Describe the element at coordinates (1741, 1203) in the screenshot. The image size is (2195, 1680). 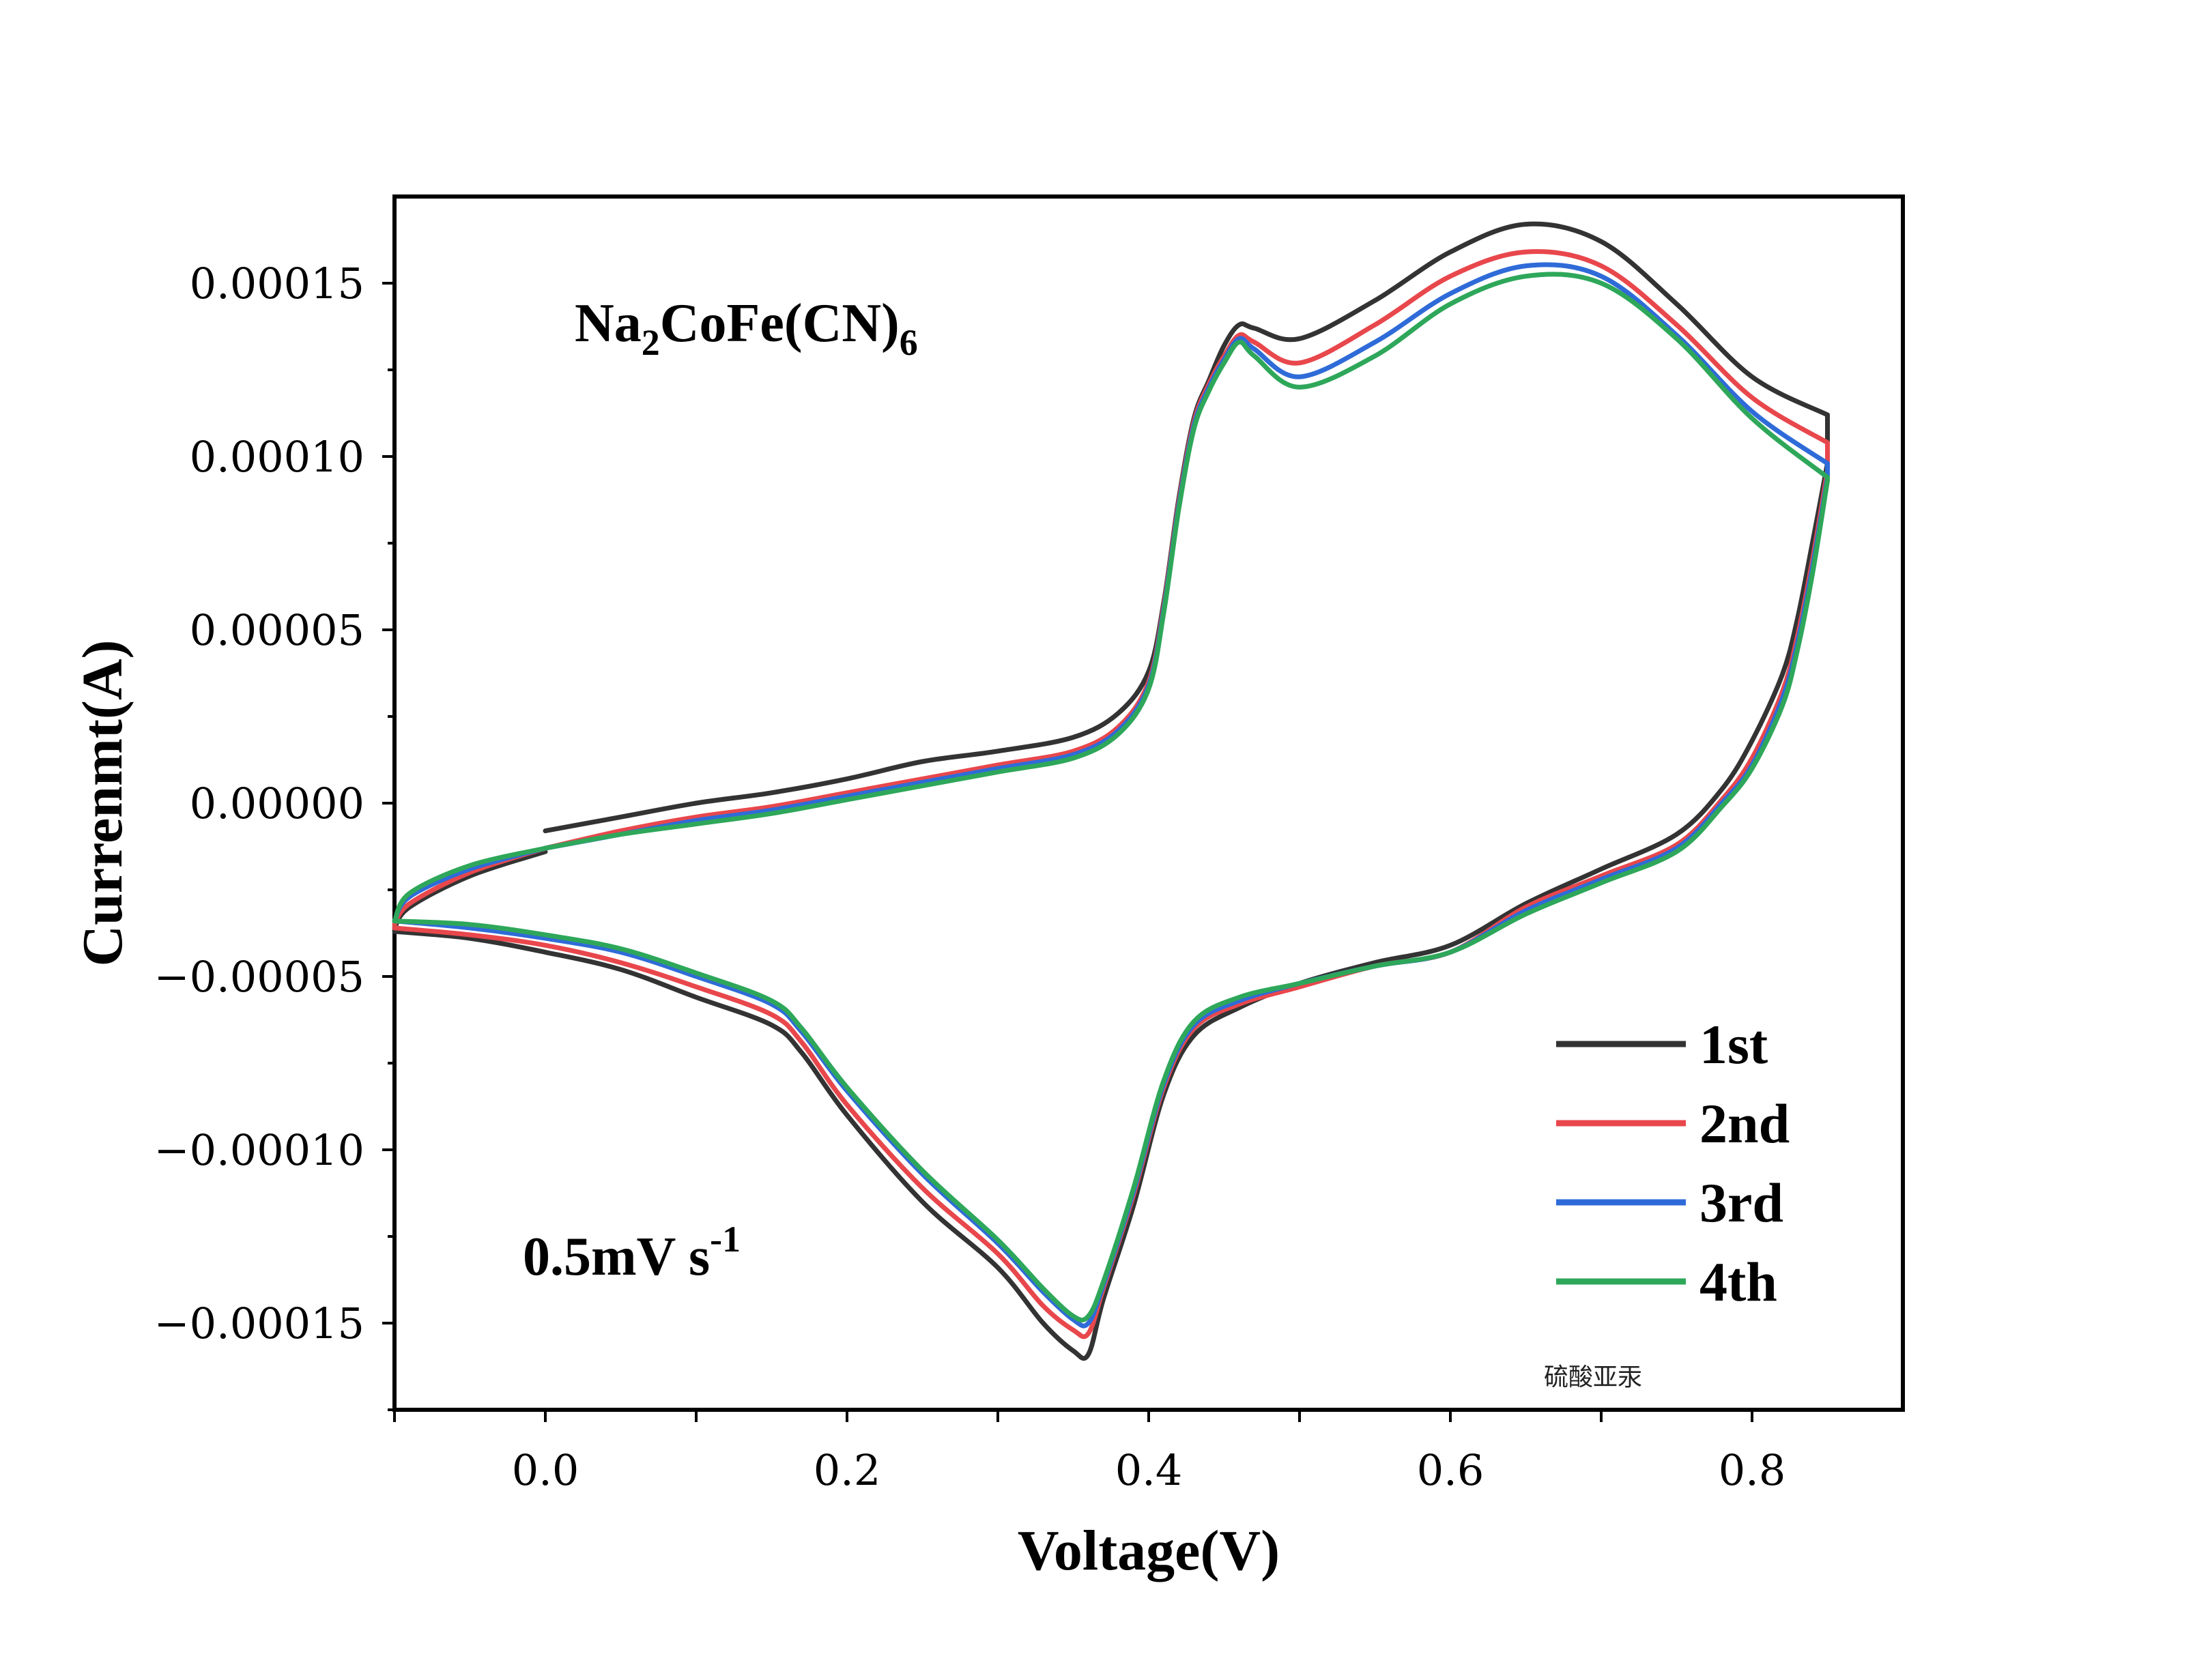
I see `legend-label: 3rd` at that location.